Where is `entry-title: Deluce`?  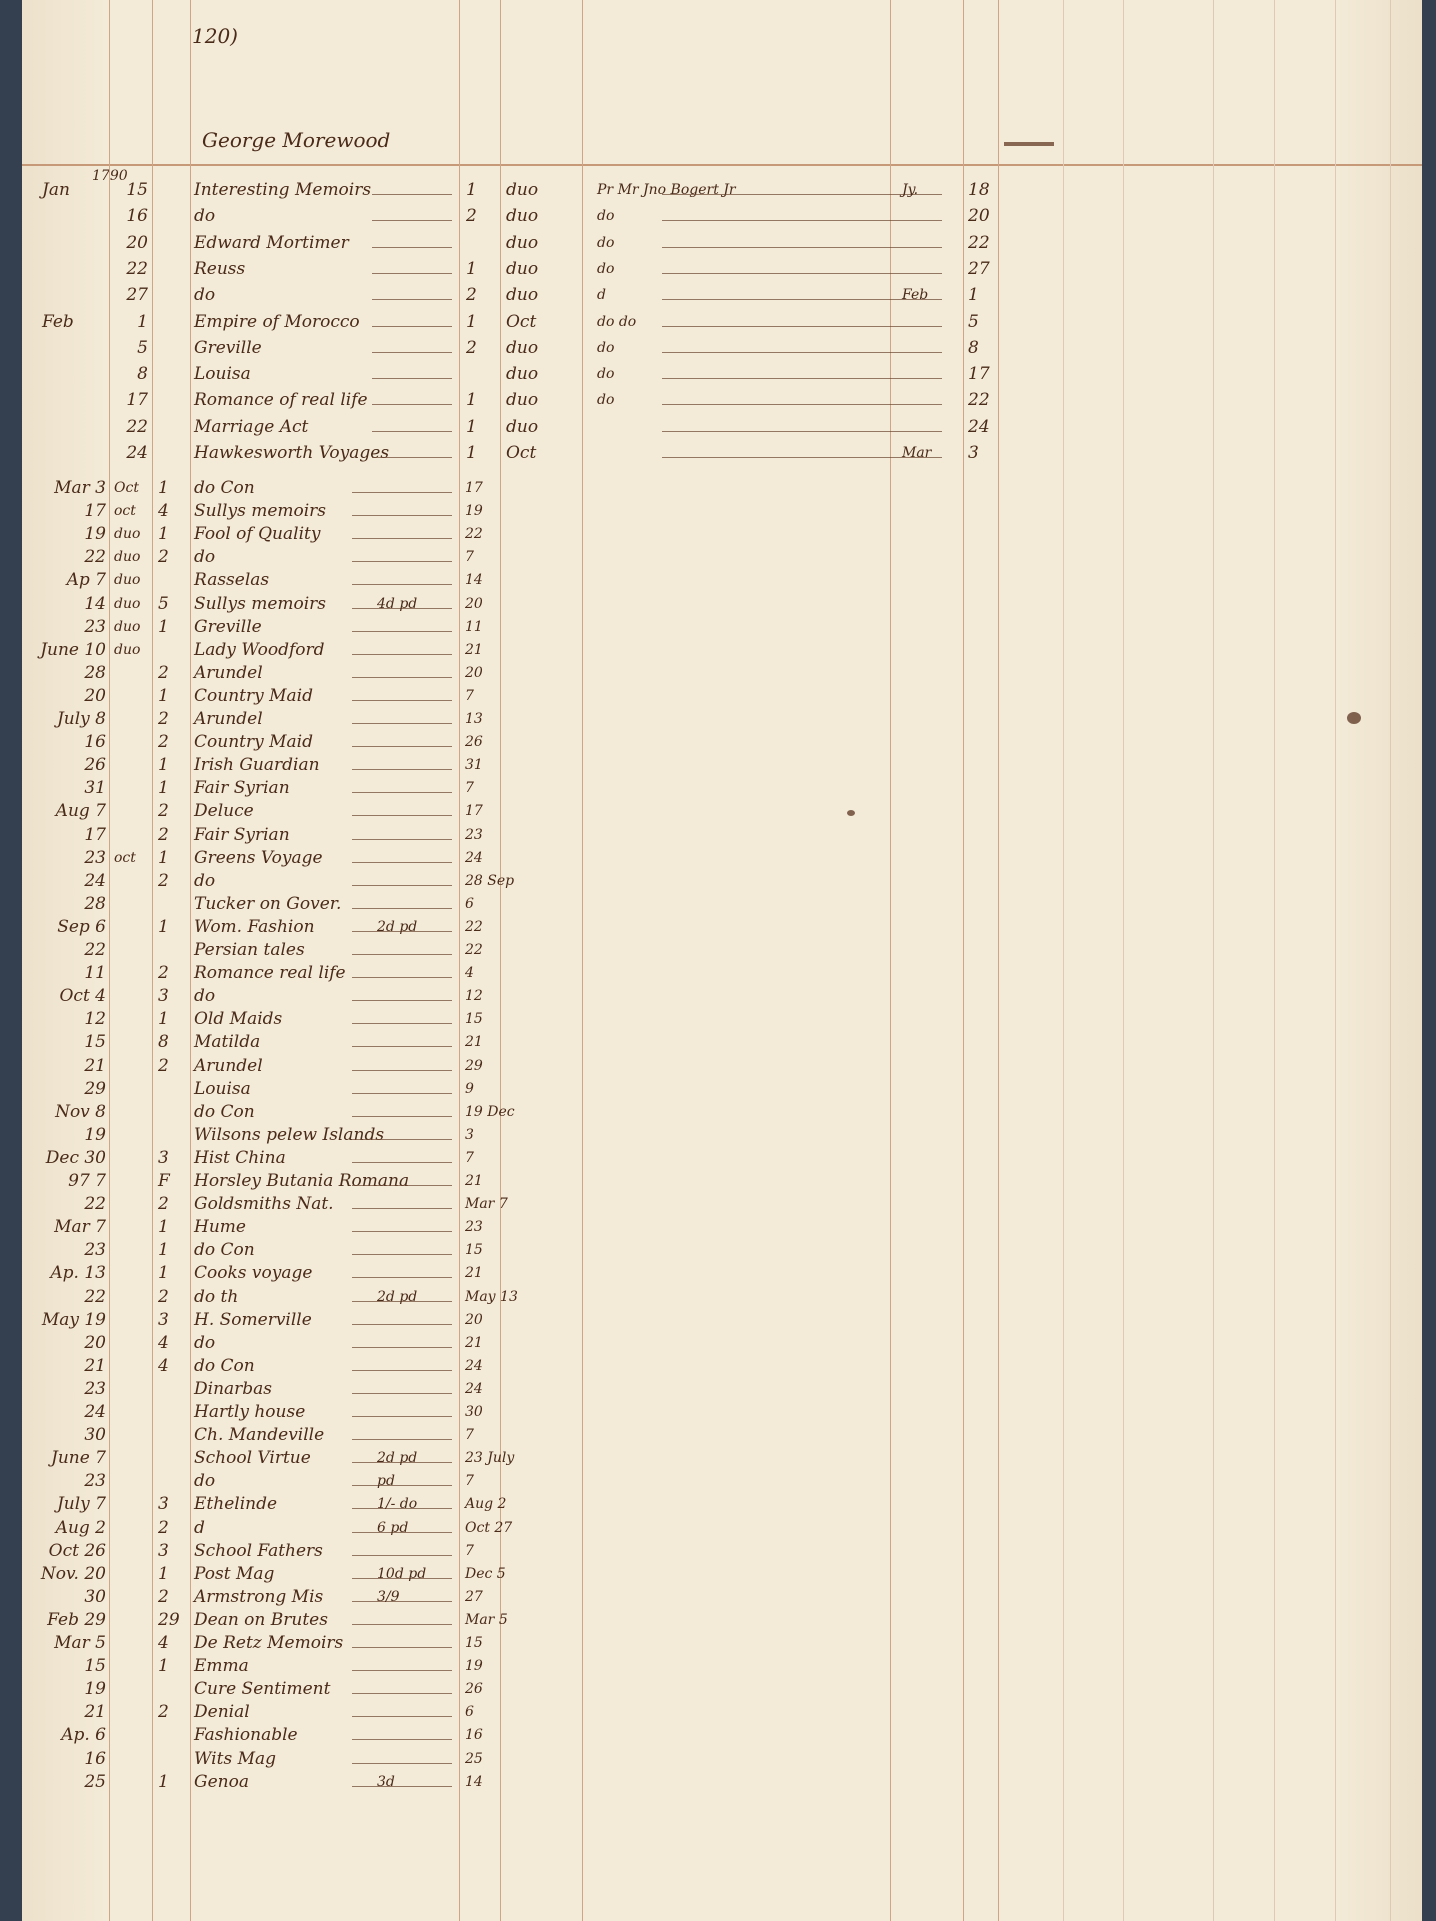 entry-title: Deluce is located at coordinates (224, 811).